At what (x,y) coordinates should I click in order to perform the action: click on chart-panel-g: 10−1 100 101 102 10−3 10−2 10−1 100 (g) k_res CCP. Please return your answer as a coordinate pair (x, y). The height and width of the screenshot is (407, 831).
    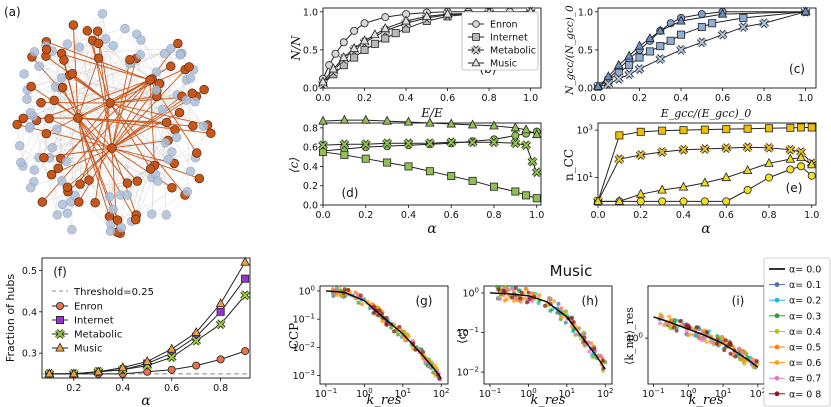
    Looking at the image, I should click on (368, 345).